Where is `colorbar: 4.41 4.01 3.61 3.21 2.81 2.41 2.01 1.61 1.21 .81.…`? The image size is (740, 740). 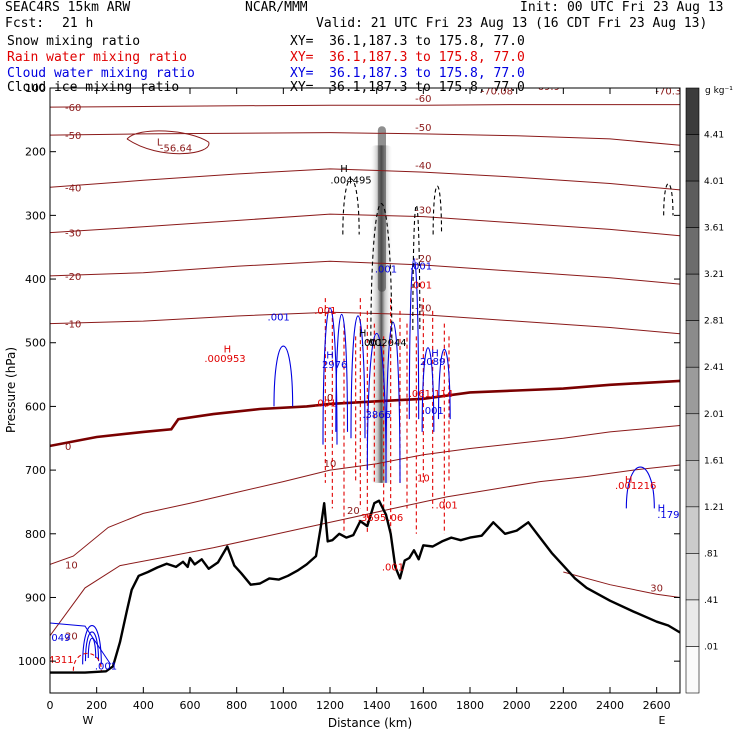
colorbar: 4.41 4.01 3.61 3.21 2.81 2.41 2.01 1.61 1.21 .81.… is located at coordinates (704, 390).